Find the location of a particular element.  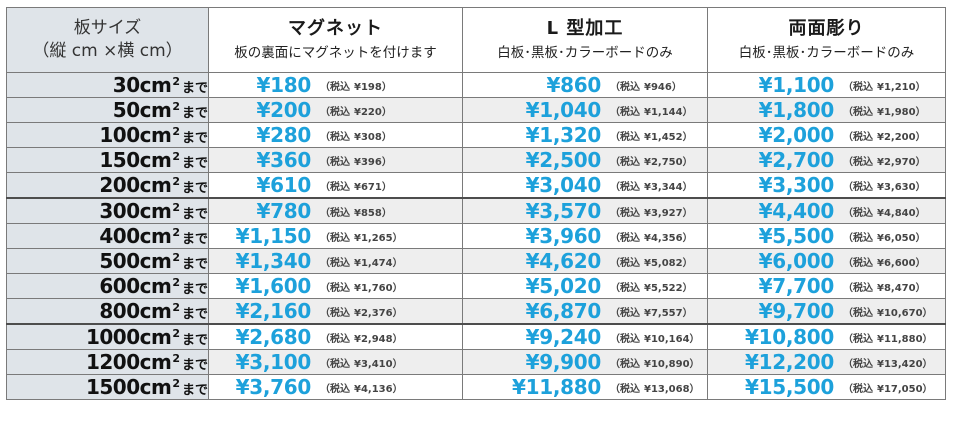

price-tax-included: （税込 ¥1,144） is located at coordinates (657, 110).